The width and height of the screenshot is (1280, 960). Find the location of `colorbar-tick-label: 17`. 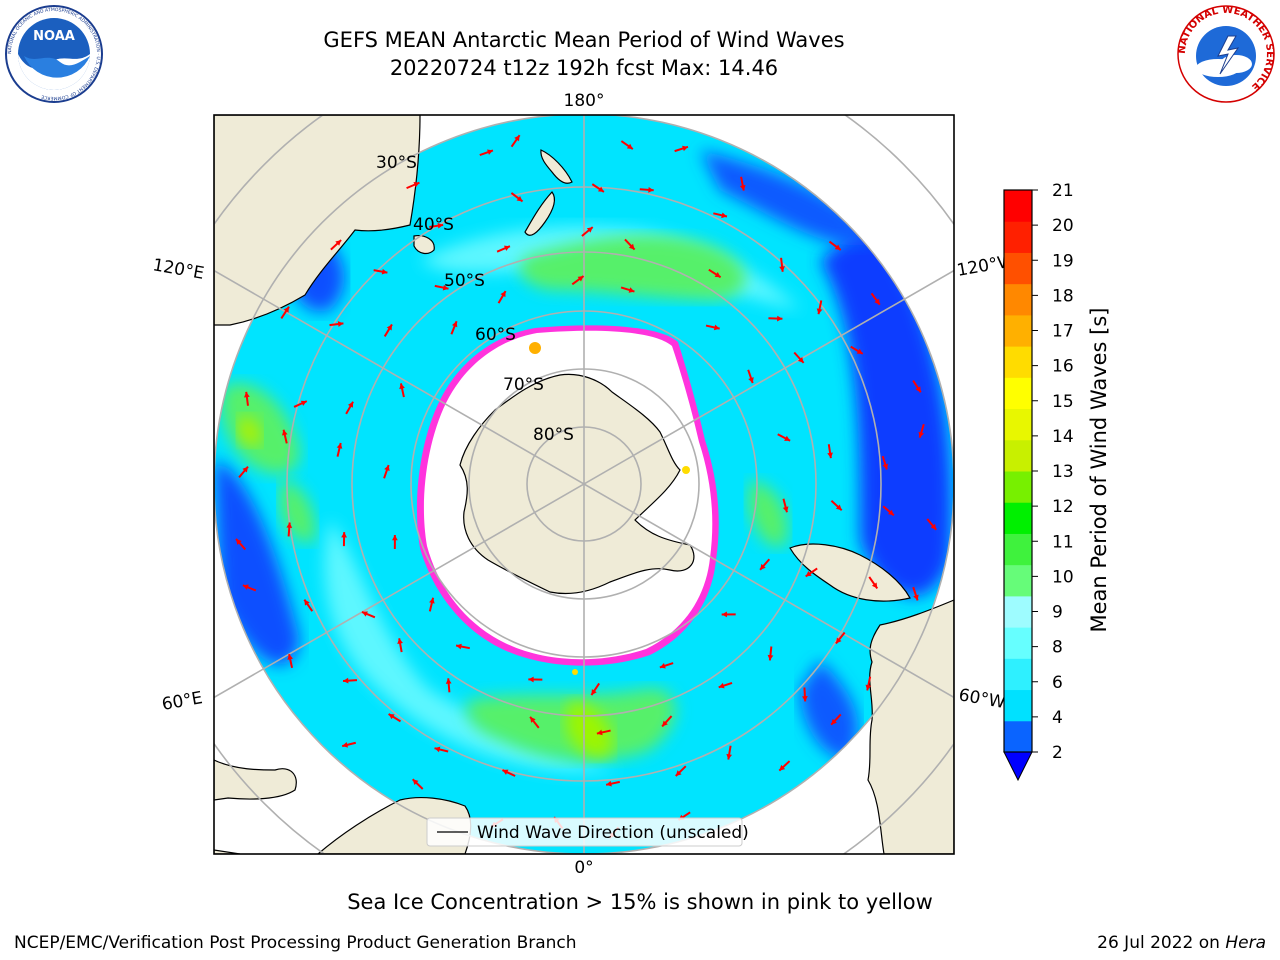

colorbar-tick-label: 17 is located at coordinates (1063, 332).